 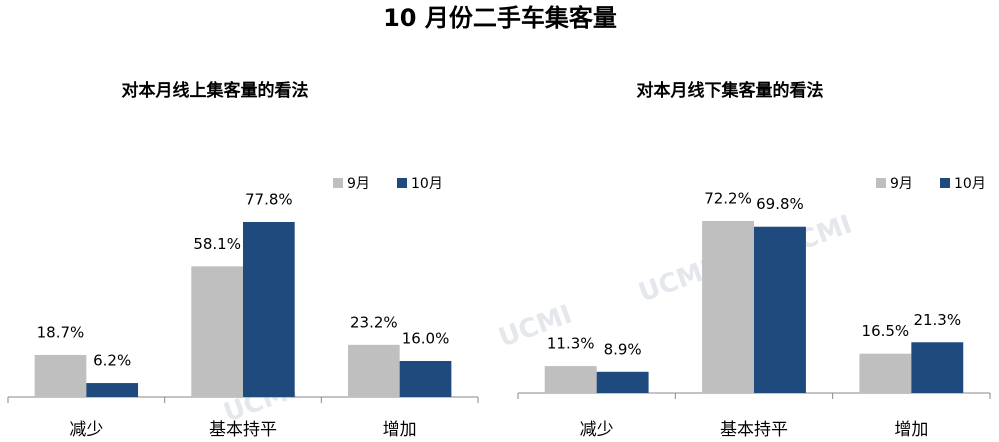 I want to click on value-label: 16.0%, so click(x=426, y=339).